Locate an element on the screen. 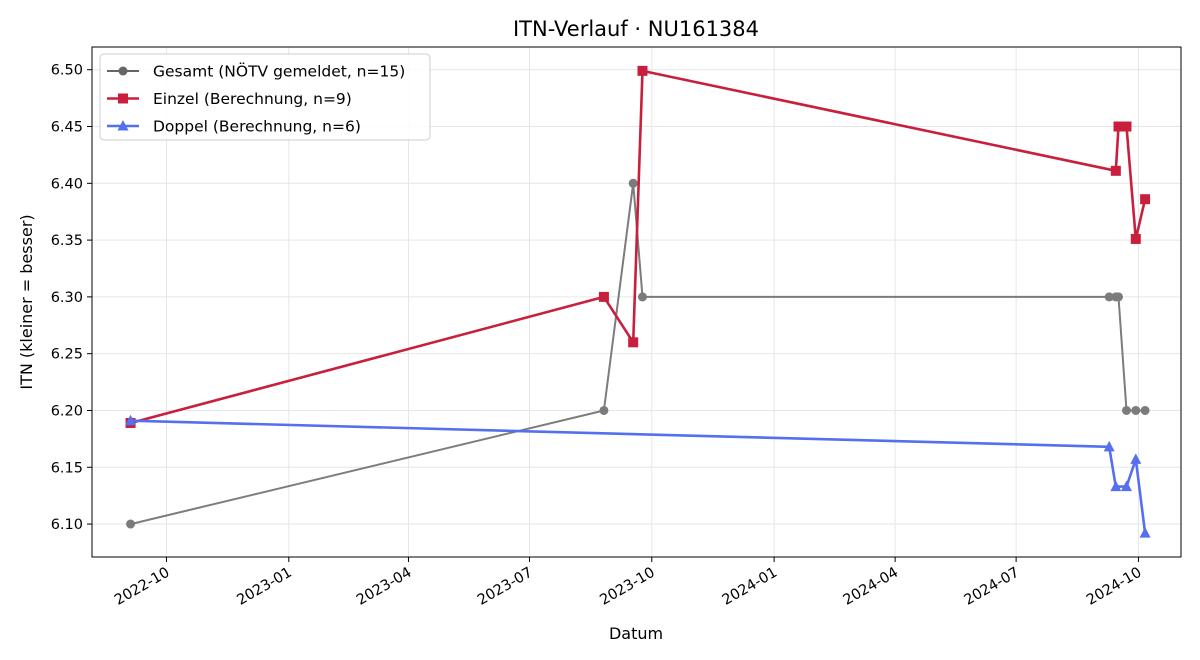 Image resolution: width=1200 pixels, height=660 pixels. y-tick-label: 6.35 is located at coordinates (67, 241).